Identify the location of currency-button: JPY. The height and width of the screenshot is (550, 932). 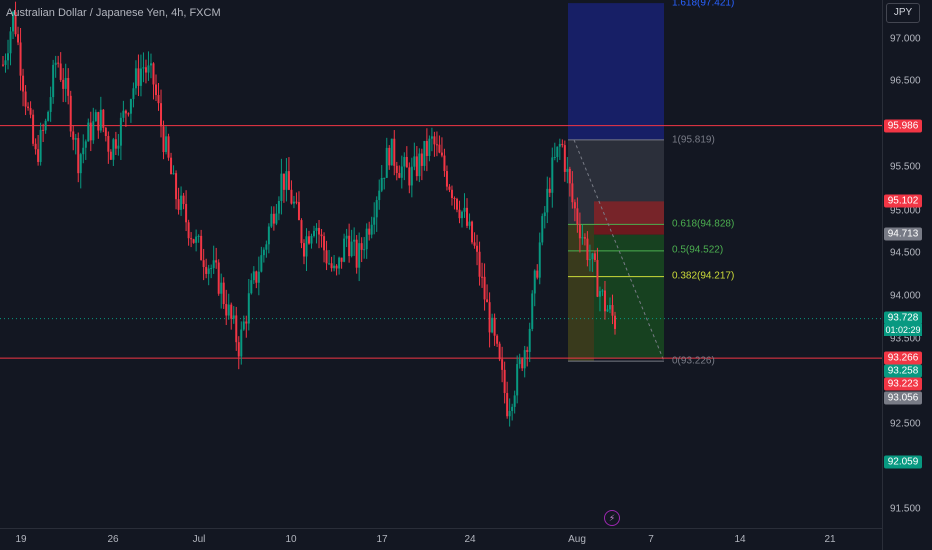
(903, 13).